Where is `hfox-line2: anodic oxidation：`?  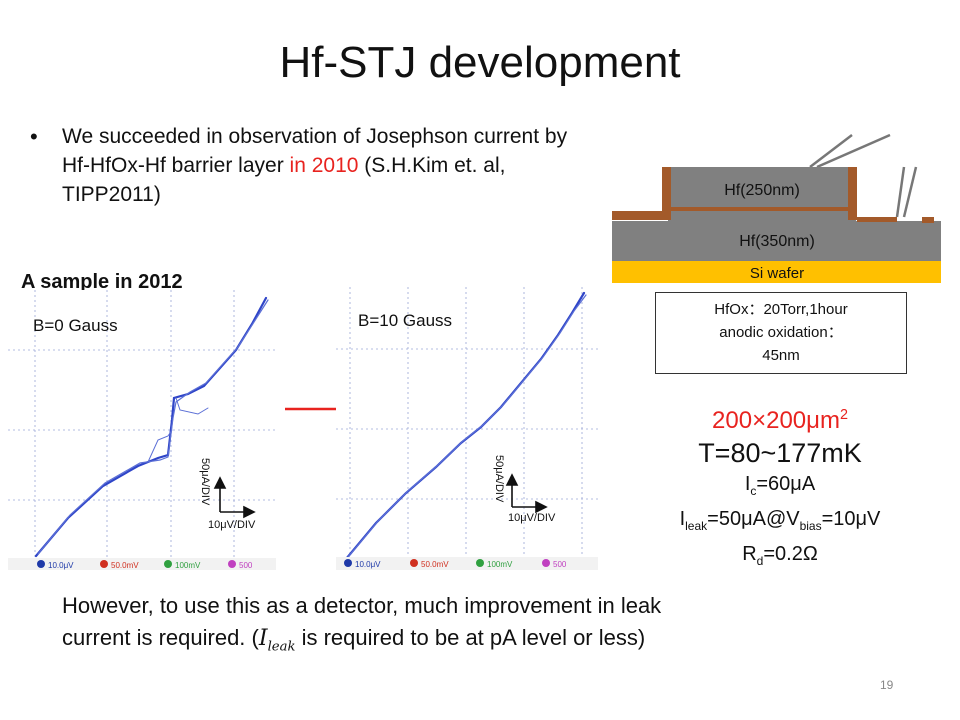 hfox-line2: anodic oxidation： is located at coordinates (781, 332).